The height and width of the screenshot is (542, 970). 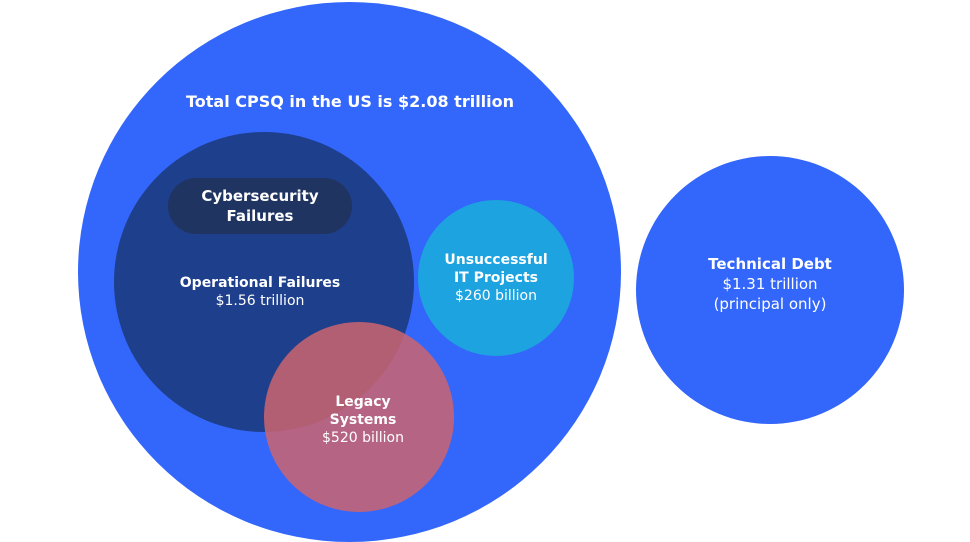 I want to click on it-projects-value: $260 billion, so click(x=496, y=296).